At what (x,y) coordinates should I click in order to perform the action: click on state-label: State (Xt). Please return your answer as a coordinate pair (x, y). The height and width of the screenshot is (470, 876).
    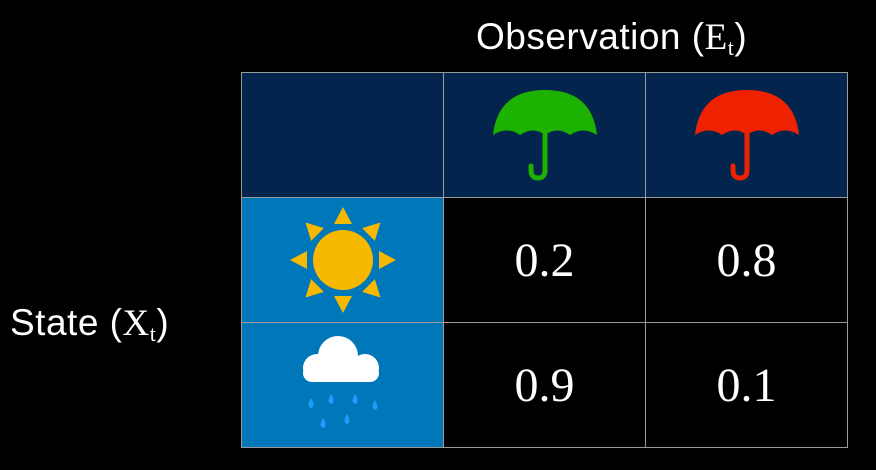
    Looking at the image, I should click on (89, 324).